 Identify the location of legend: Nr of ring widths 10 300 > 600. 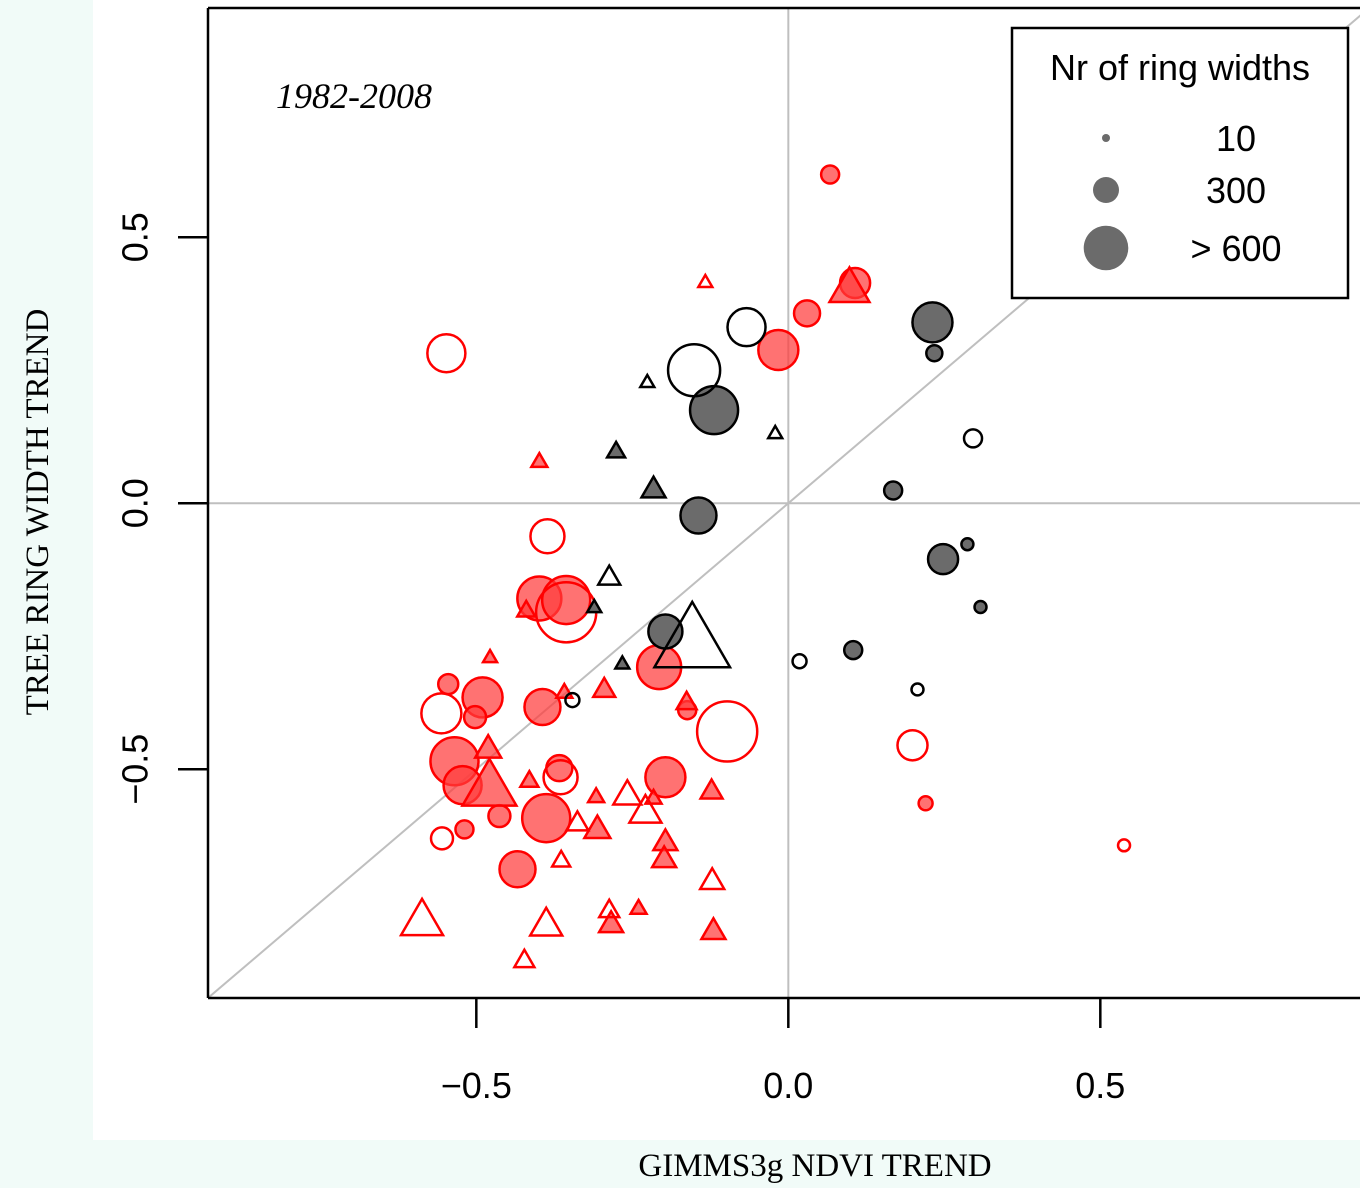
(1180, 163).